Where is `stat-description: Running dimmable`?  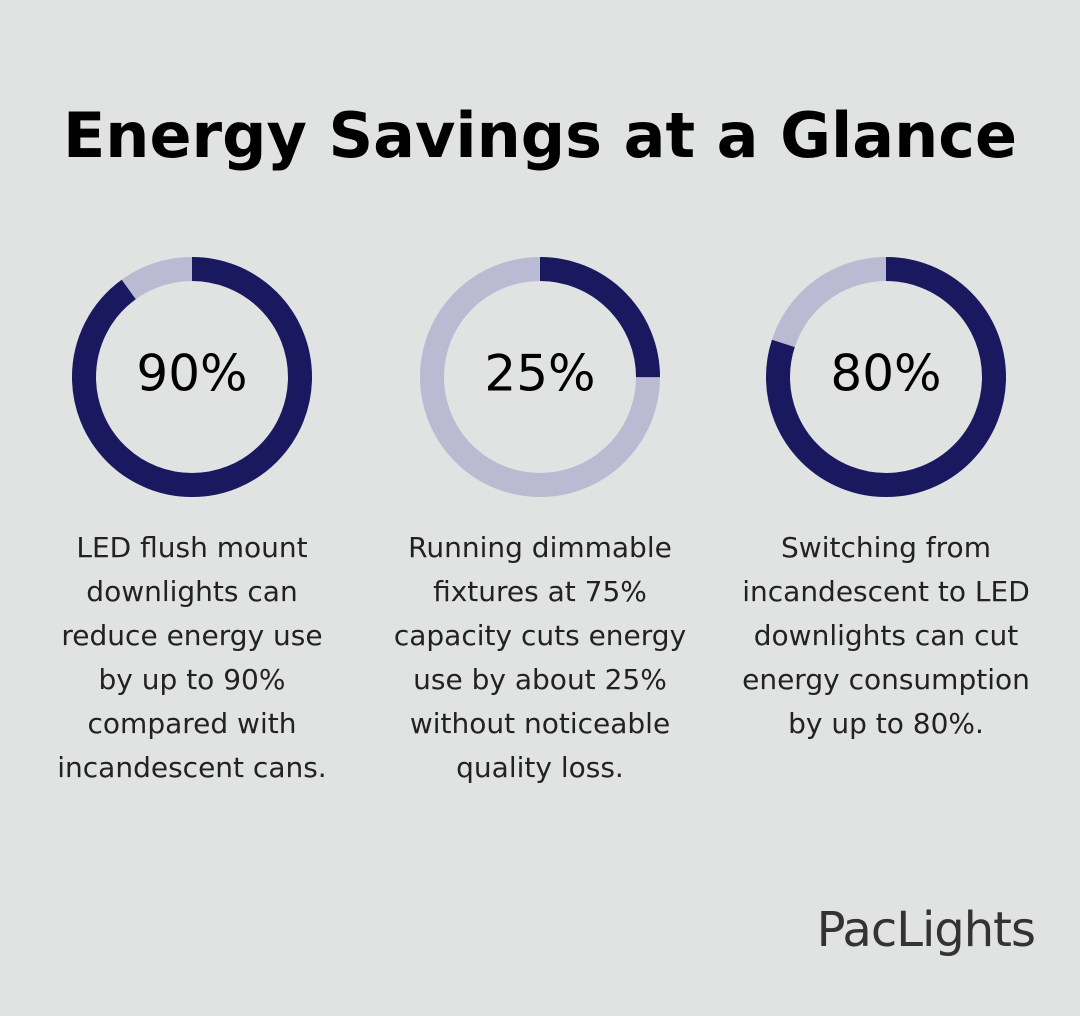 stat-description: Running dimmable is located at coordinates (540, 547).